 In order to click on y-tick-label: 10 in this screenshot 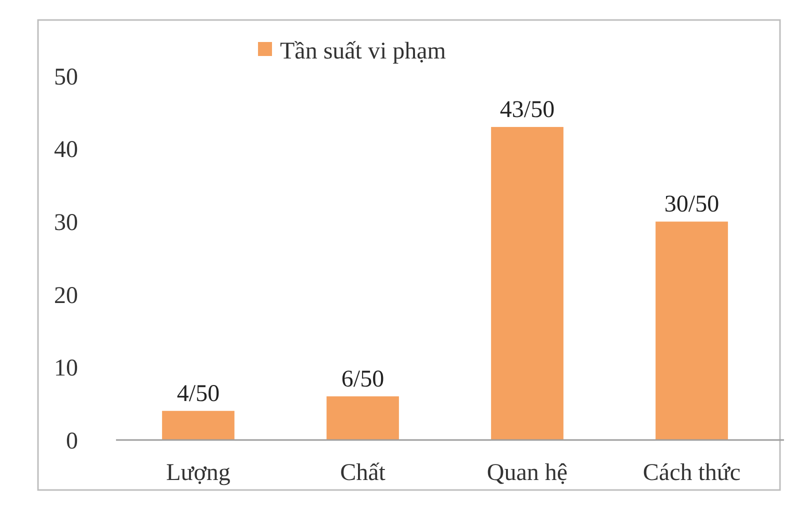, I will do `click(66, 369)`.